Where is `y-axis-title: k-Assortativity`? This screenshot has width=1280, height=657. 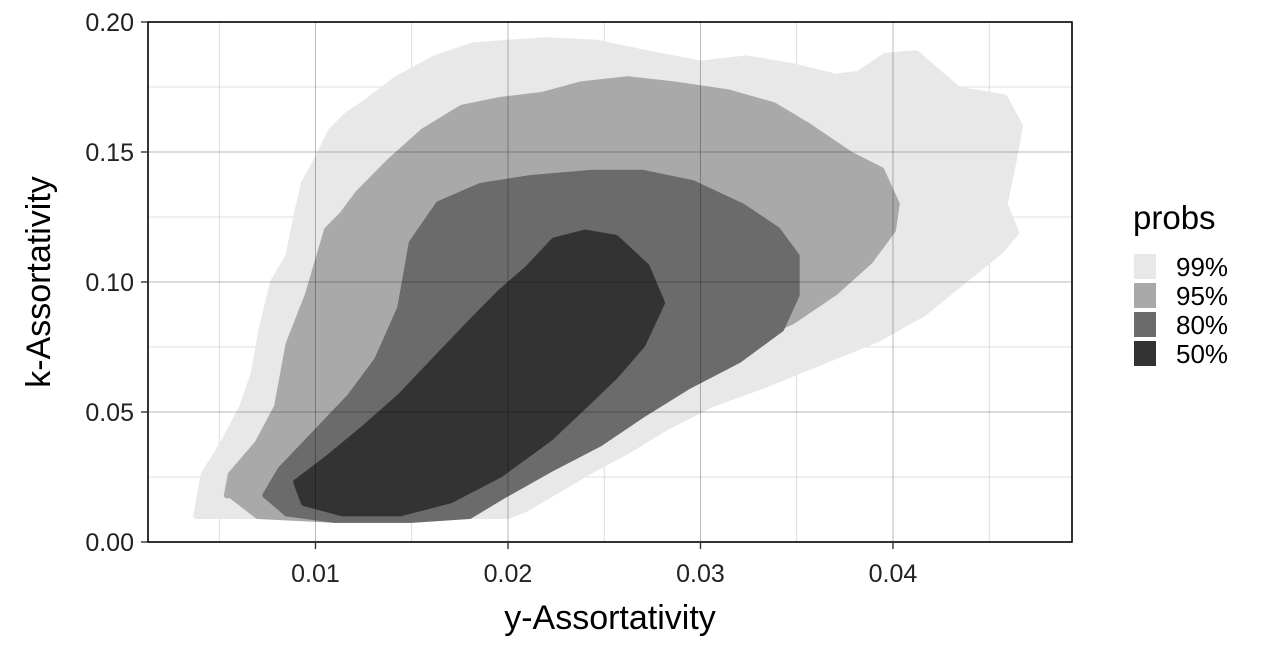 y-axis-title: k-Assortativity is located at coordinates (39, 282).